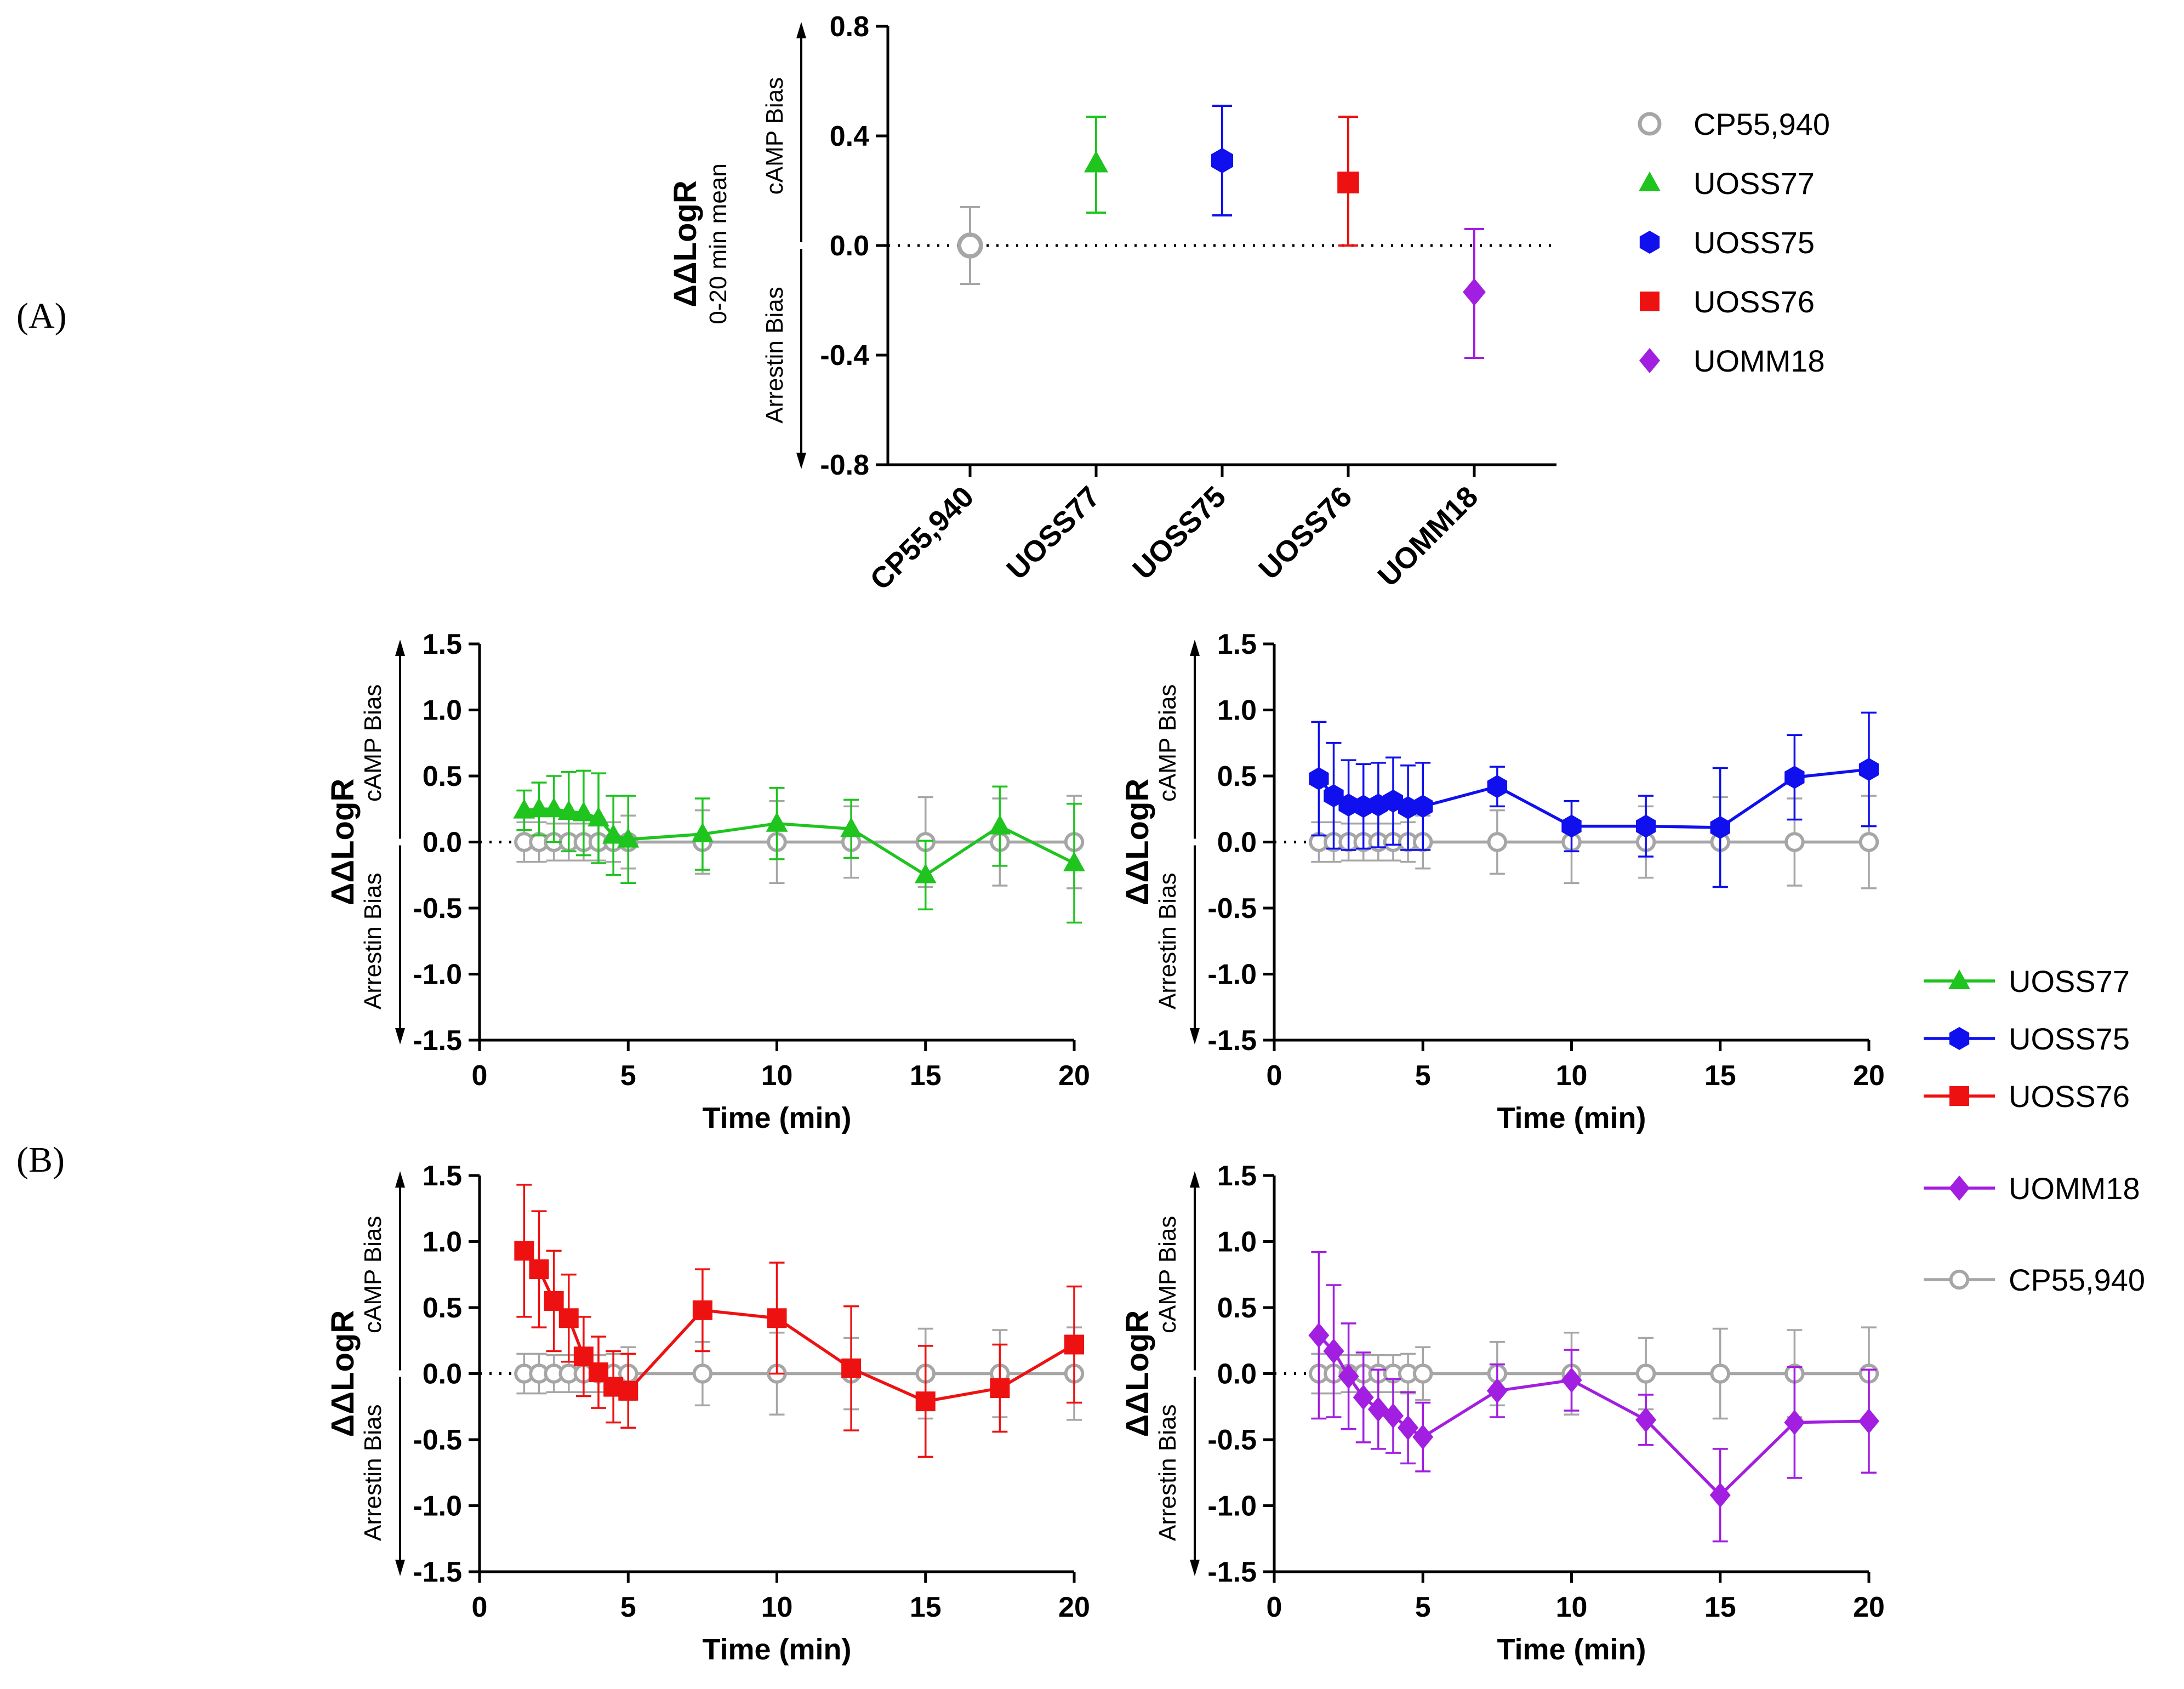 The width and height of the screenshot is (2184, 1689). Describe the element at coordinates (1053, 533) in the screenshot. I see `x-category-label: UOSS77` at that location.